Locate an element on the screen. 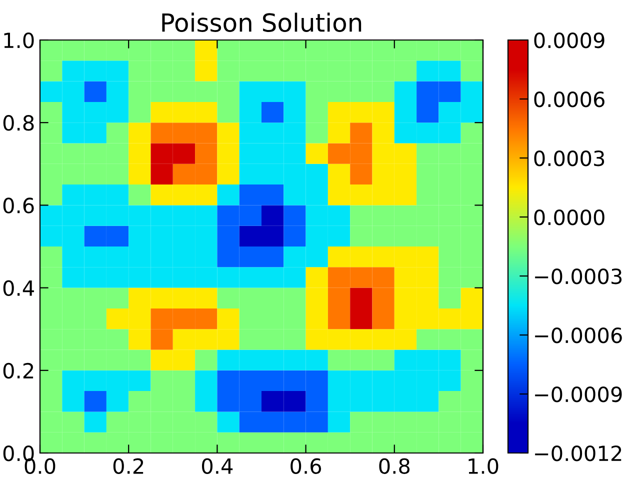 This screenshot has height=480, width=637. chart-title: Poisson Solution is located at coordinates (262, 22).